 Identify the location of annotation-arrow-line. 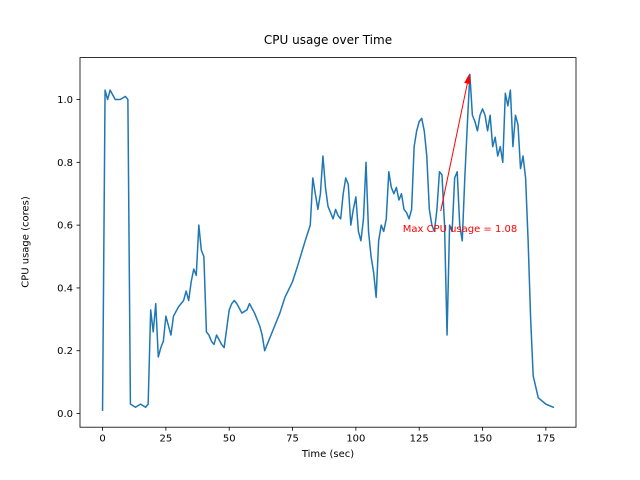
(454, 147).